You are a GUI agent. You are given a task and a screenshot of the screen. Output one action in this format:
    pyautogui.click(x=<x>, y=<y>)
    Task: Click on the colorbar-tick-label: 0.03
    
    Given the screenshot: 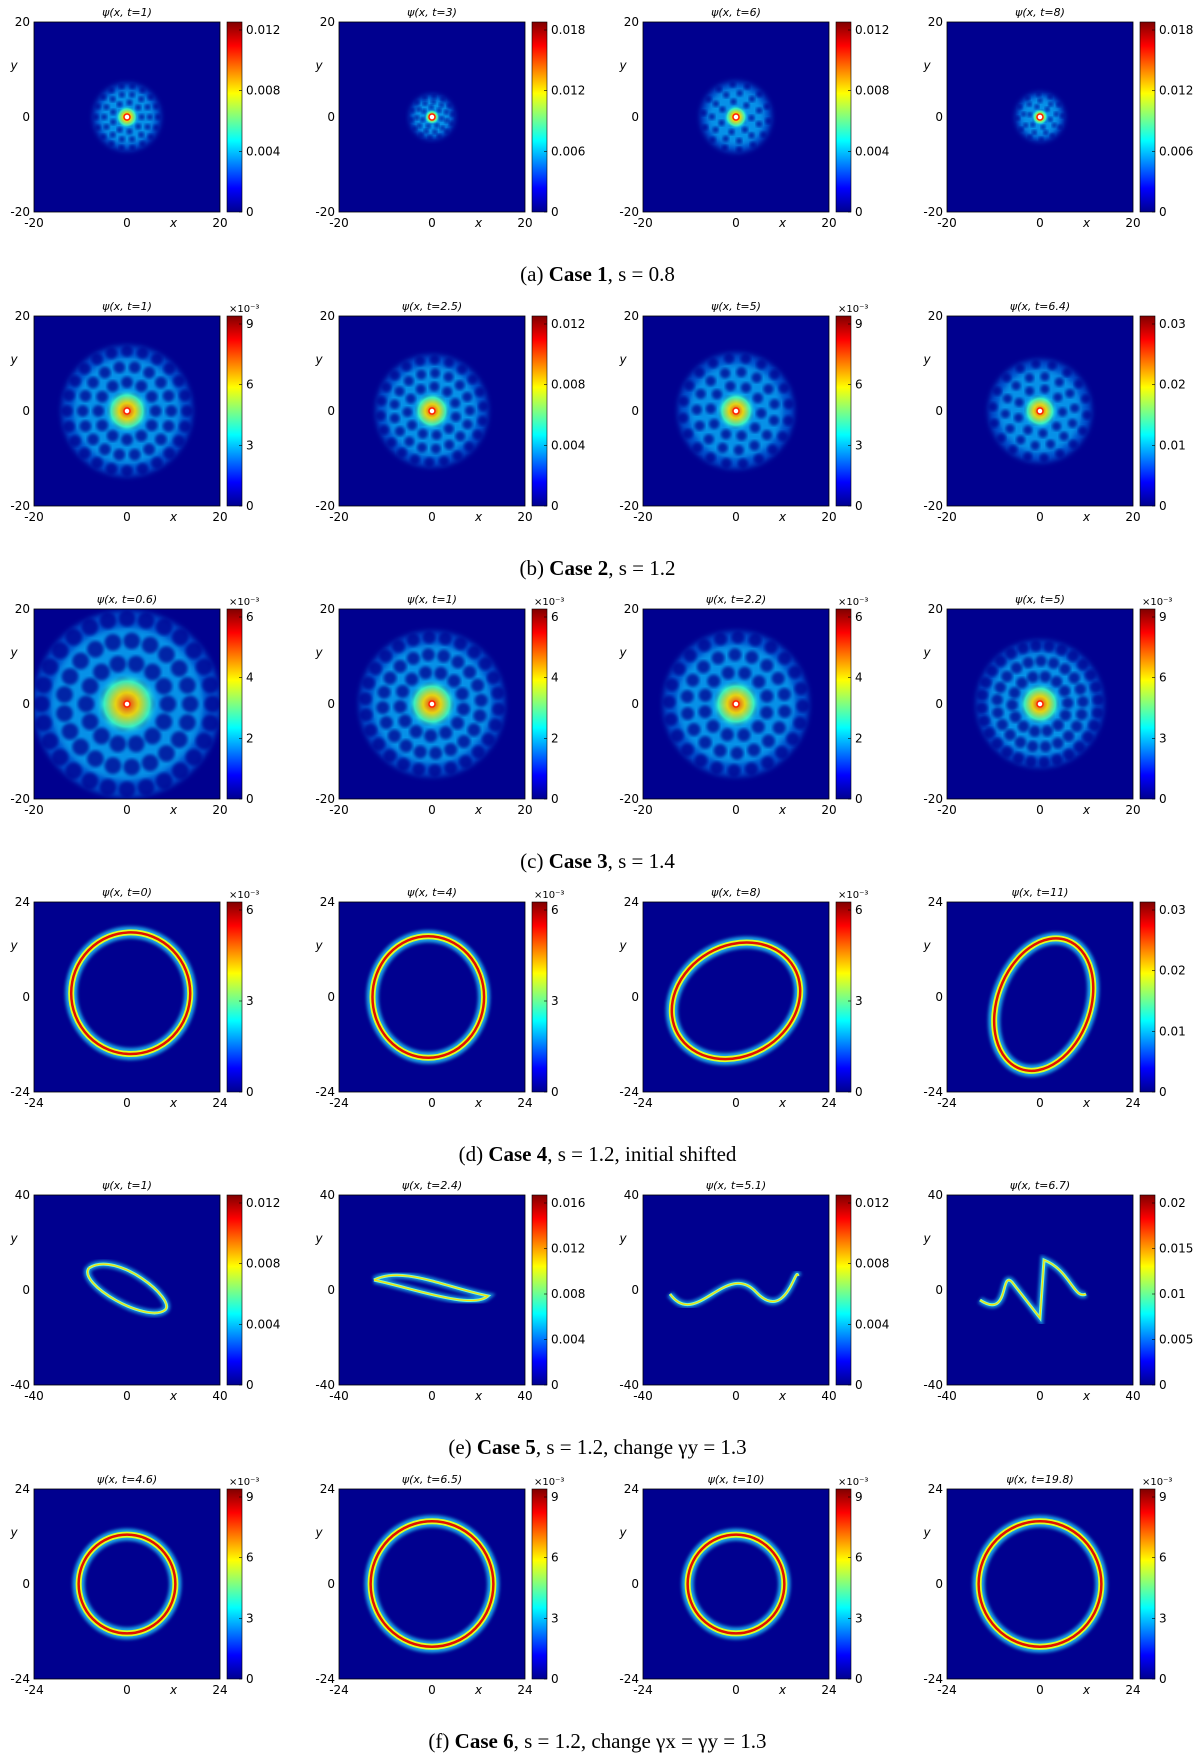 What is the action you would take?
    pyautogui.click(x=1172, y=324)
    